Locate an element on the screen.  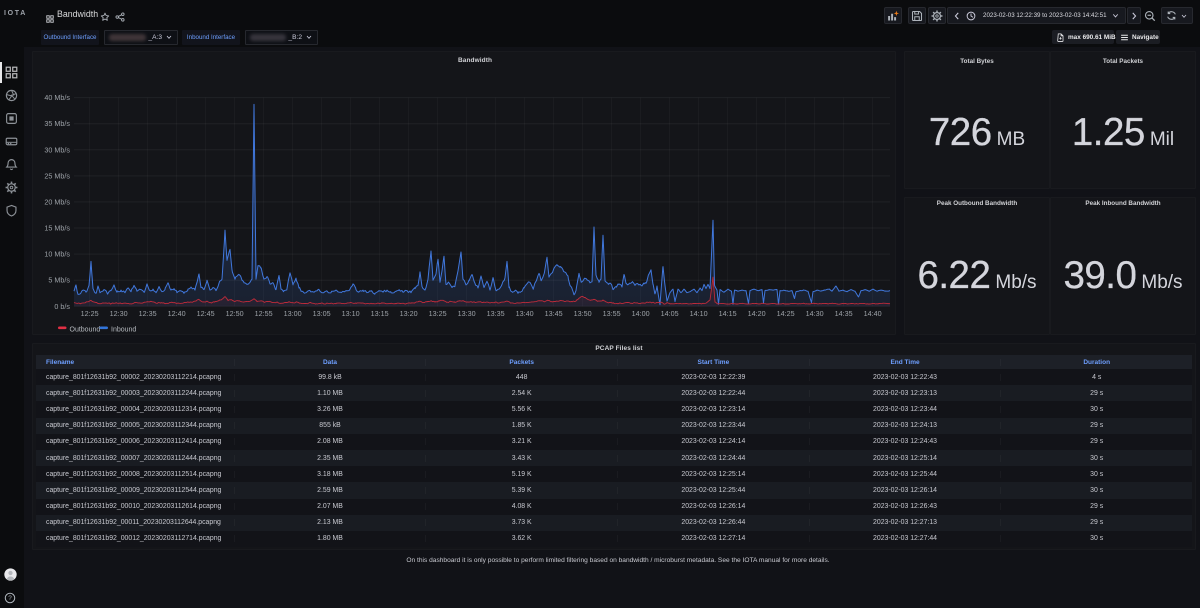
svg-text: 14:00 is located at coordinates (641, 313).